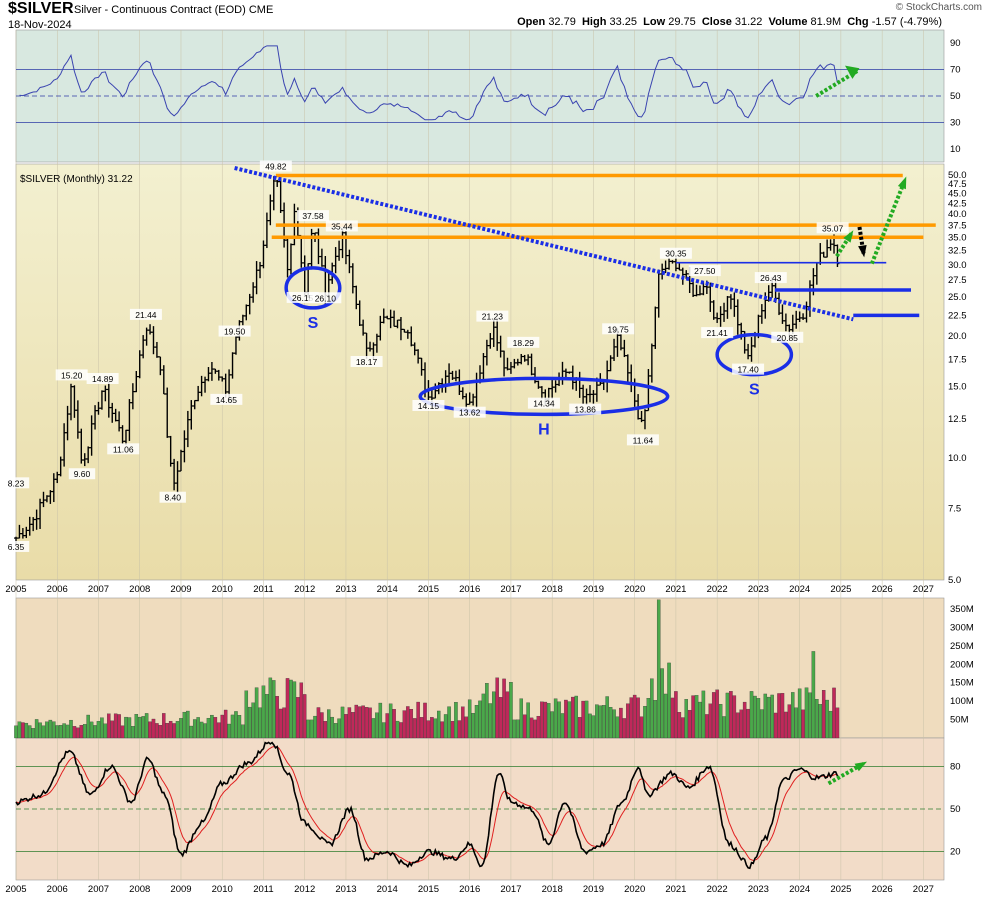 The width and height of the screenshot is (990, 897). What do you see at coordinates (954, 509) in the screenshot?
I see `price-y-tick-label: 7.5` at bounding box center [954, 509].